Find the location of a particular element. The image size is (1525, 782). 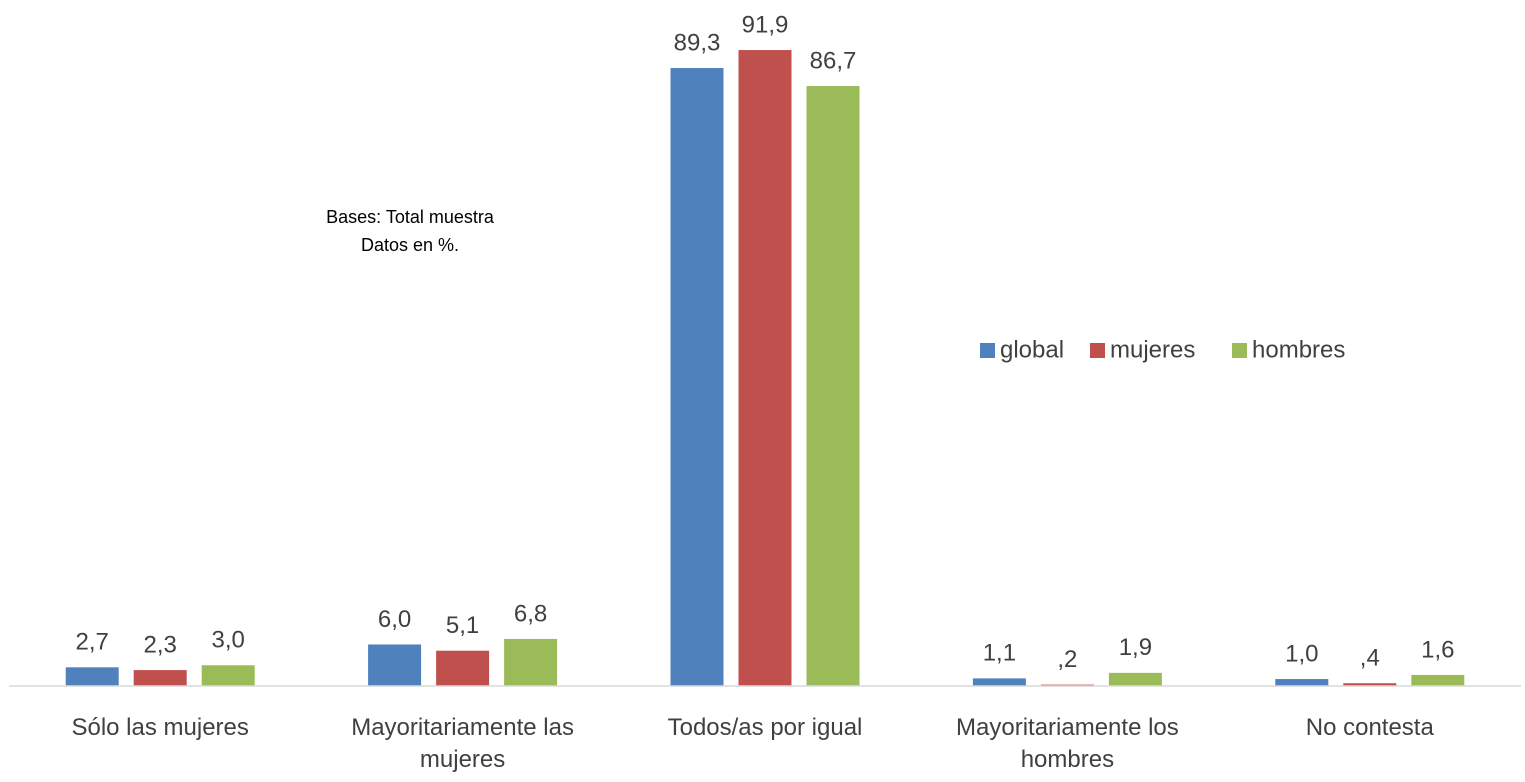

data-label: 89,3 is located at coordinates (697, 42).